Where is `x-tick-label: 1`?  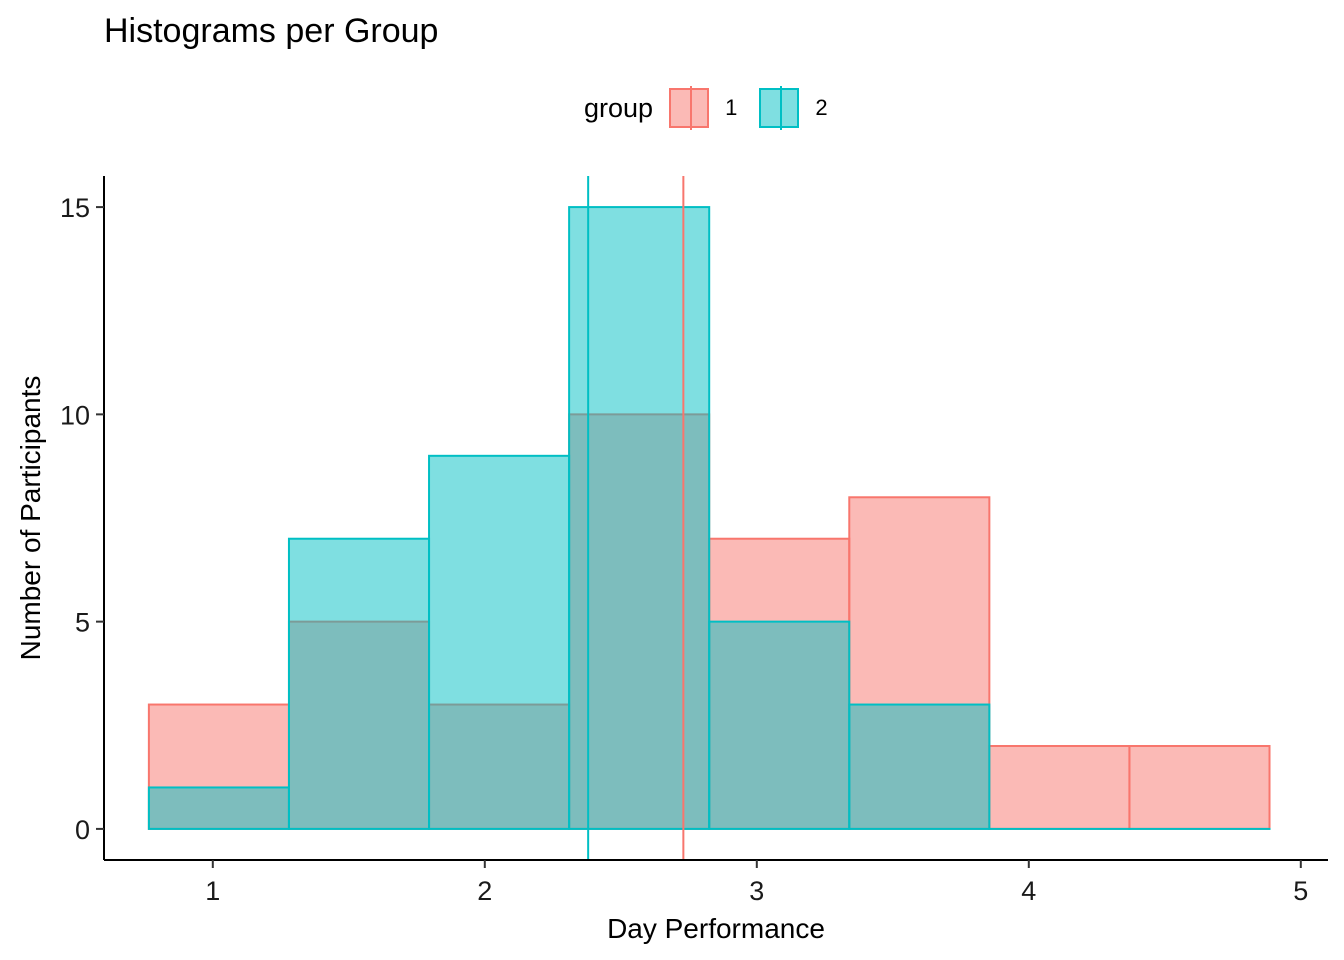
x-tick-label: 1 is located at coordinates (212, 891).